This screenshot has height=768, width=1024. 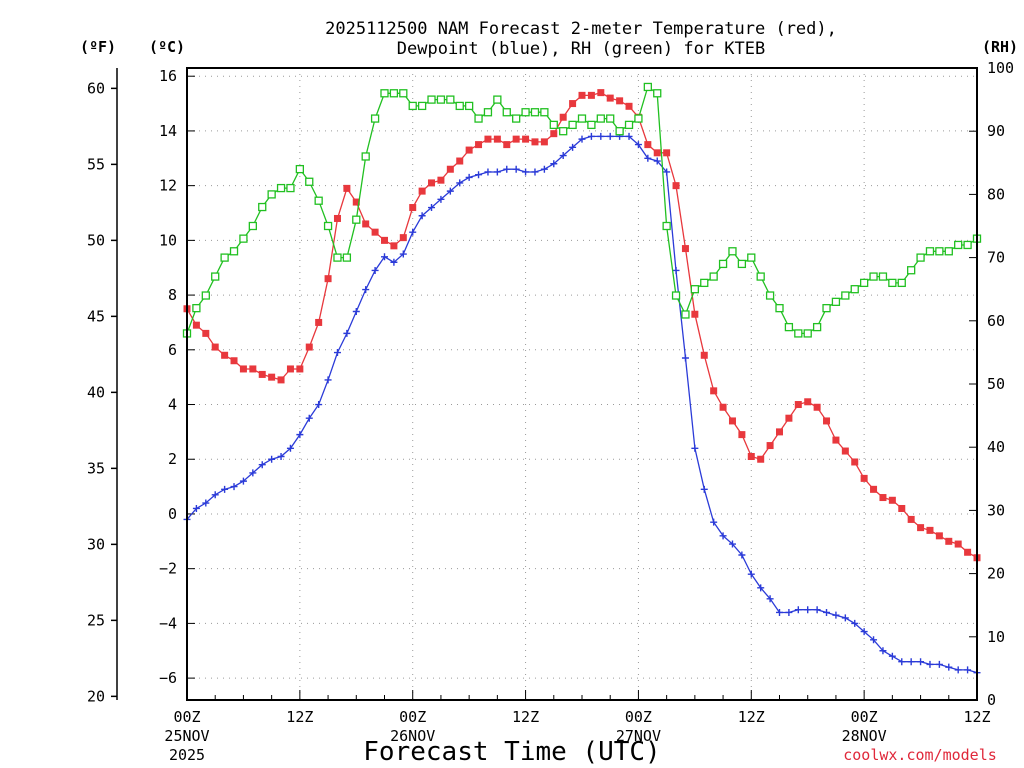 What do you see at coordinates (996, 194) in the screenshot?
I see `rh-tick-label-8: 80` at bounding box center [996, 194].